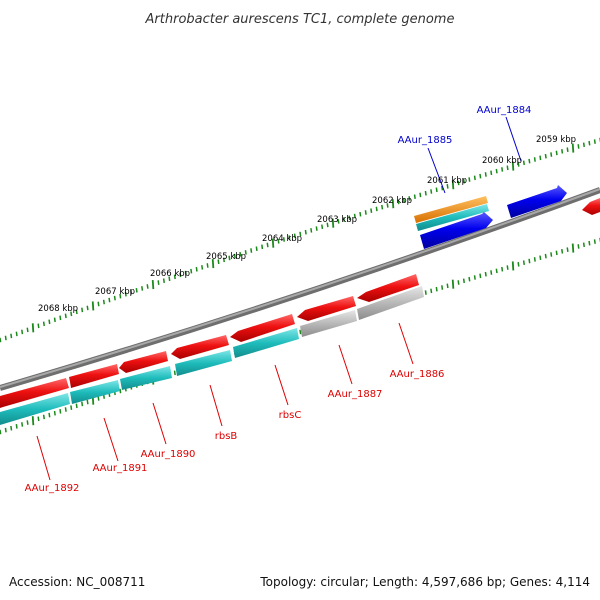  Describe the element at coordinates (200, 347) in the screenshot. I see `gene-arrow-rbsB` at that location.